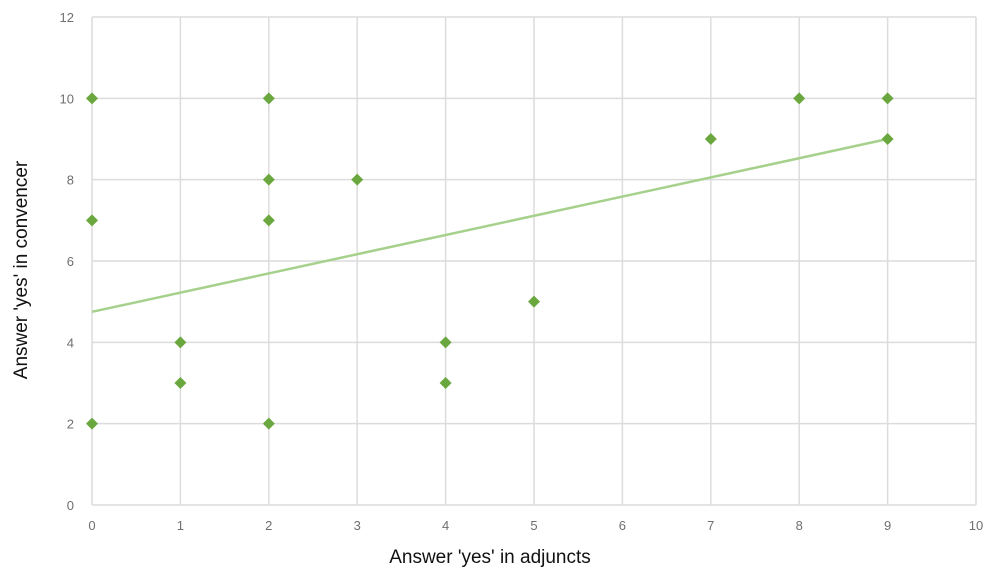 The image size is (985, 568). I want to click on x-tick-label: 6, so click(622, 525).